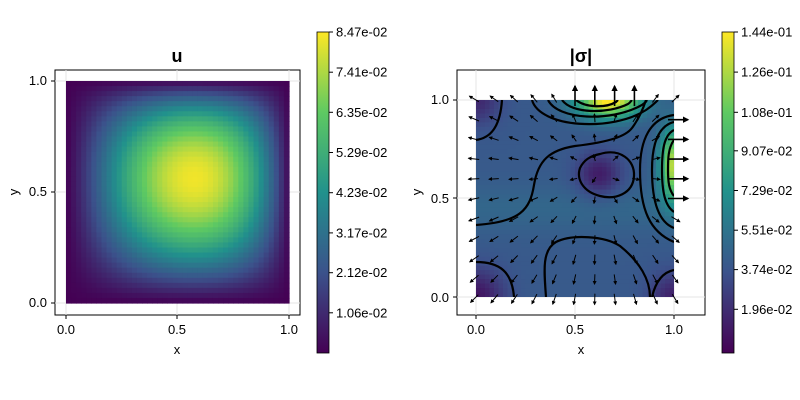 The image size is (800, 400). I want to click on colorbar-u-bar, so click(323, 192).